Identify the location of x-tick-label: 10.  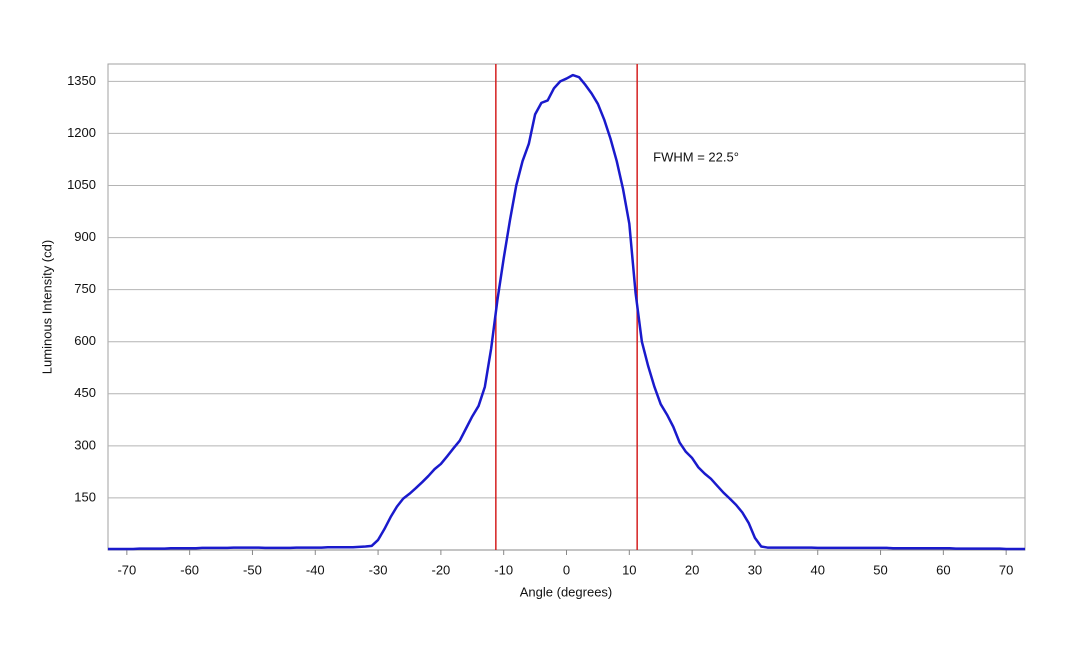
(629, 569).